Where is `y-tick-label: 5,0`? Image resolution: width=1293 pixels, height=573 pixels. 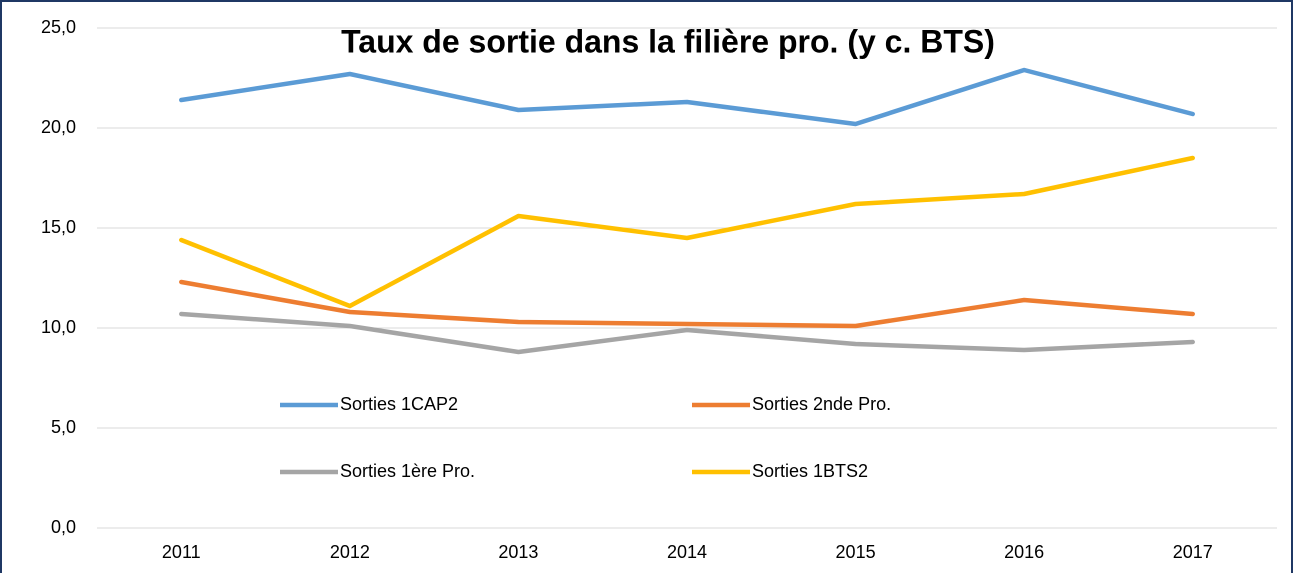 y-tick-label: 5,0 is located at coordinates (63, 427).